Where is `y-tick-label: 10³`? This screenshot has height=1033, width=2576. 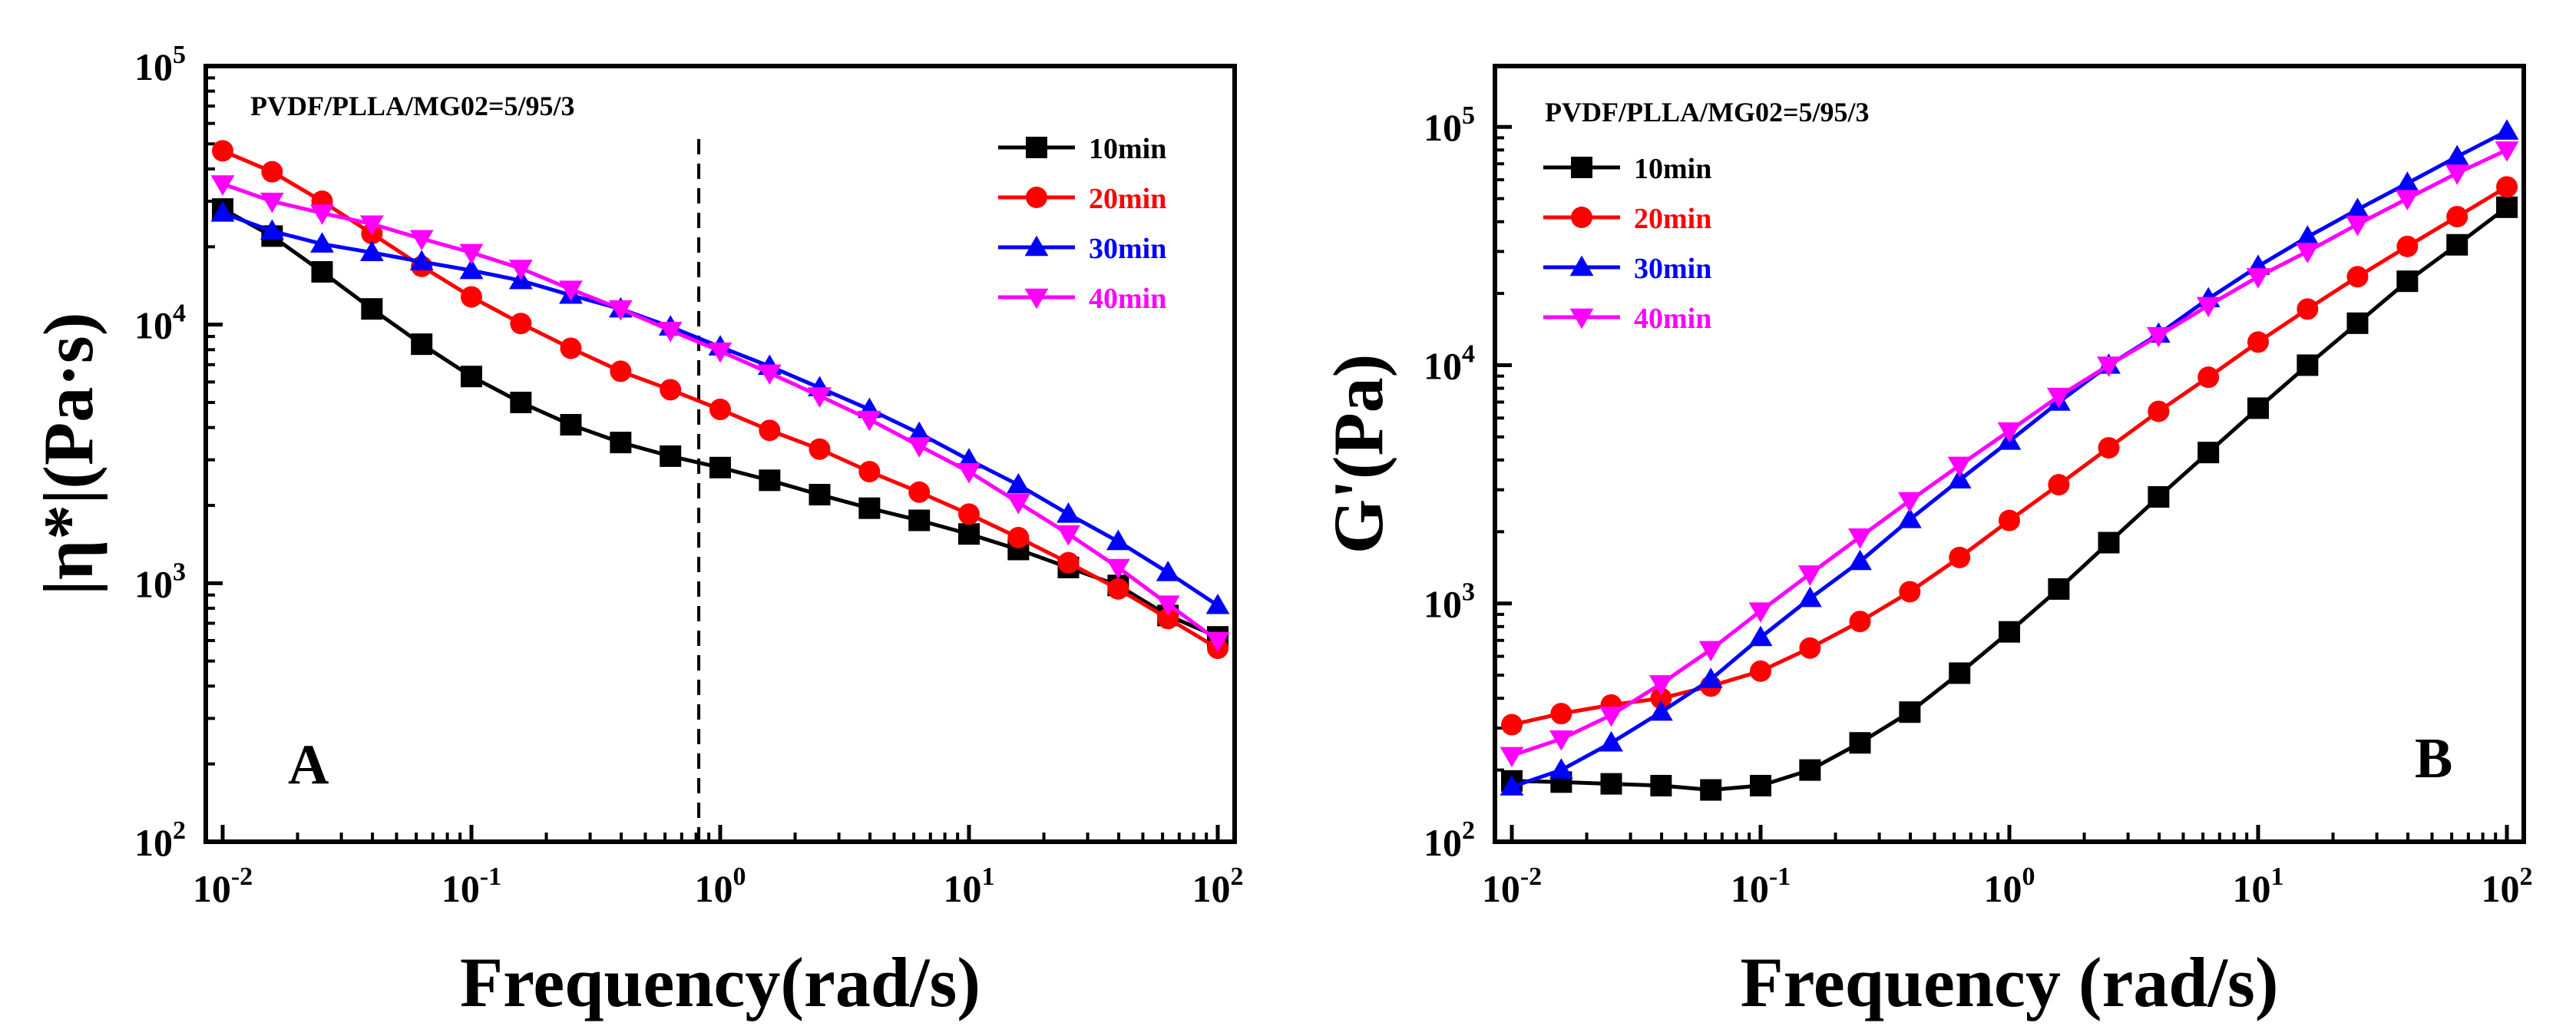 y-tick-label: 10³ is located at coordinates (160, 581).